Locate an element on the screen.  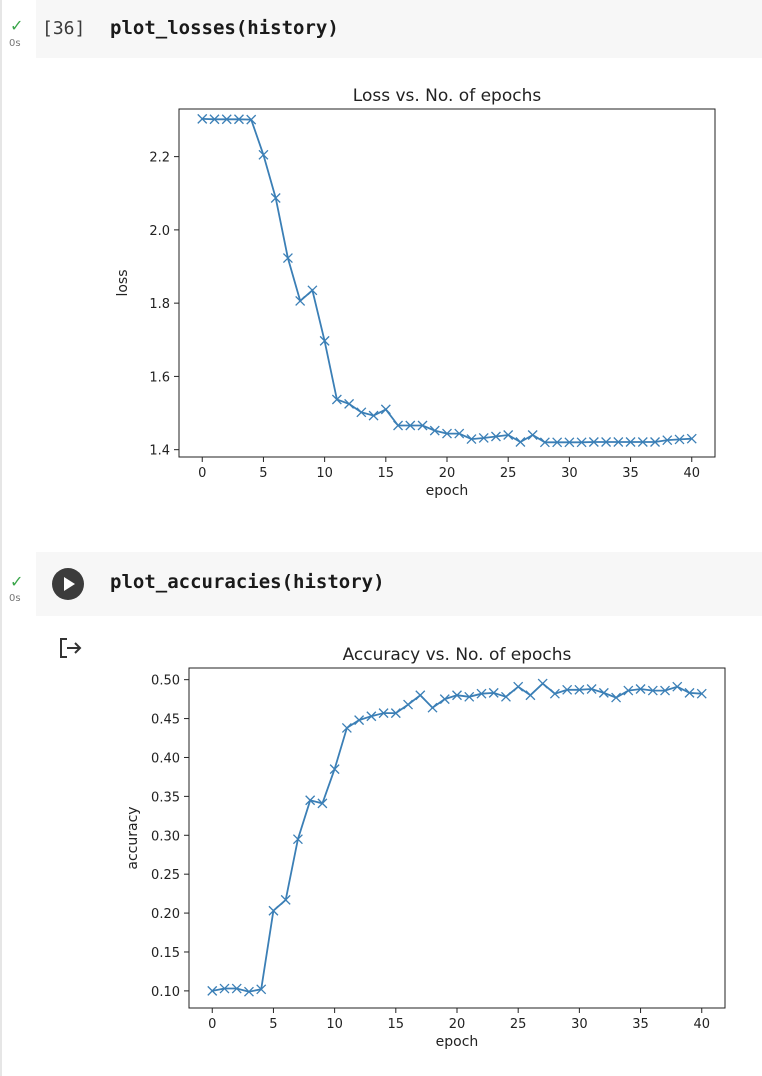
y-tick-label: 1.4 is located at coordinates (159, 451).